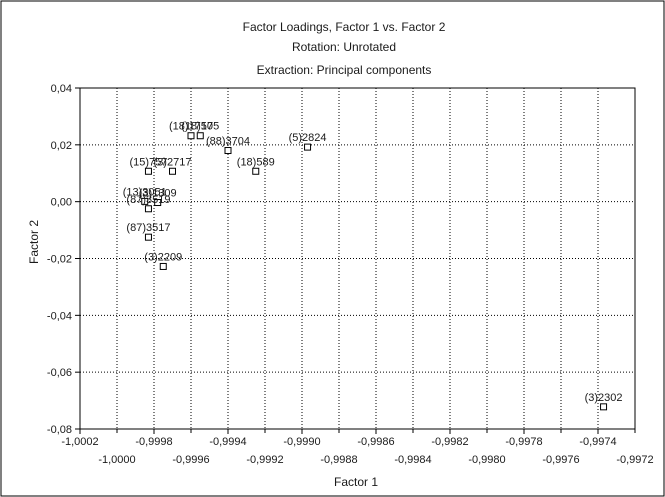 The image size is (665, 497). Describe the element at coordinates (344, 47) in the screenshot. I see `chart-subtitle-rotation: Rotation: Unrotated` at that location.